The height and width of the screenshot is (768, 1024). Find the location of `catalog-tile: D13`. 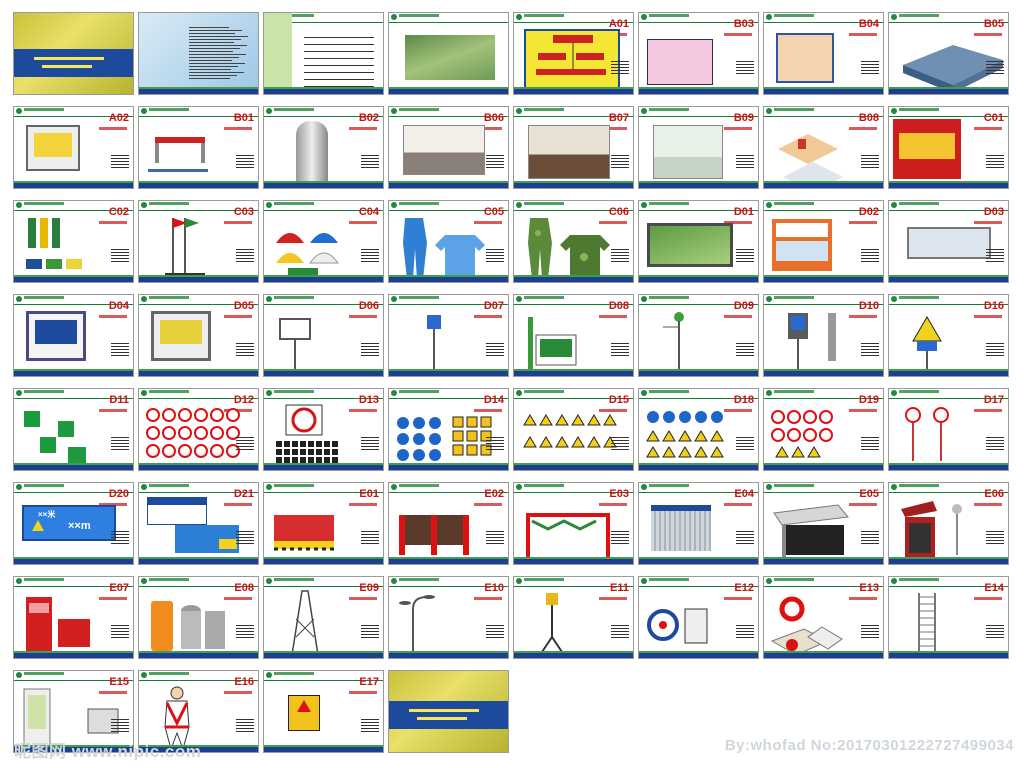

catalog-tile: D13 is located at coordinates (323, 429).